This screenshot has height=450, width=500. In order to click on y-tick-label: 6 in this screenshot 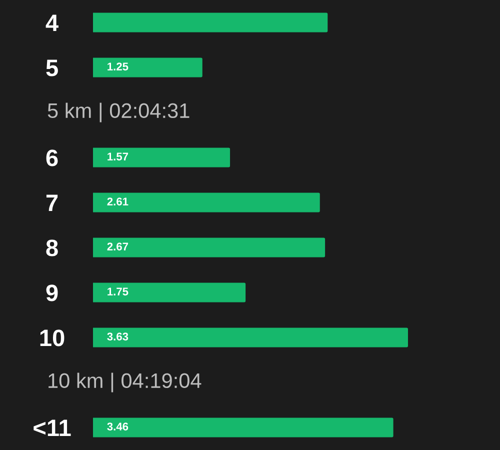, I will do `click(52, 158)`.